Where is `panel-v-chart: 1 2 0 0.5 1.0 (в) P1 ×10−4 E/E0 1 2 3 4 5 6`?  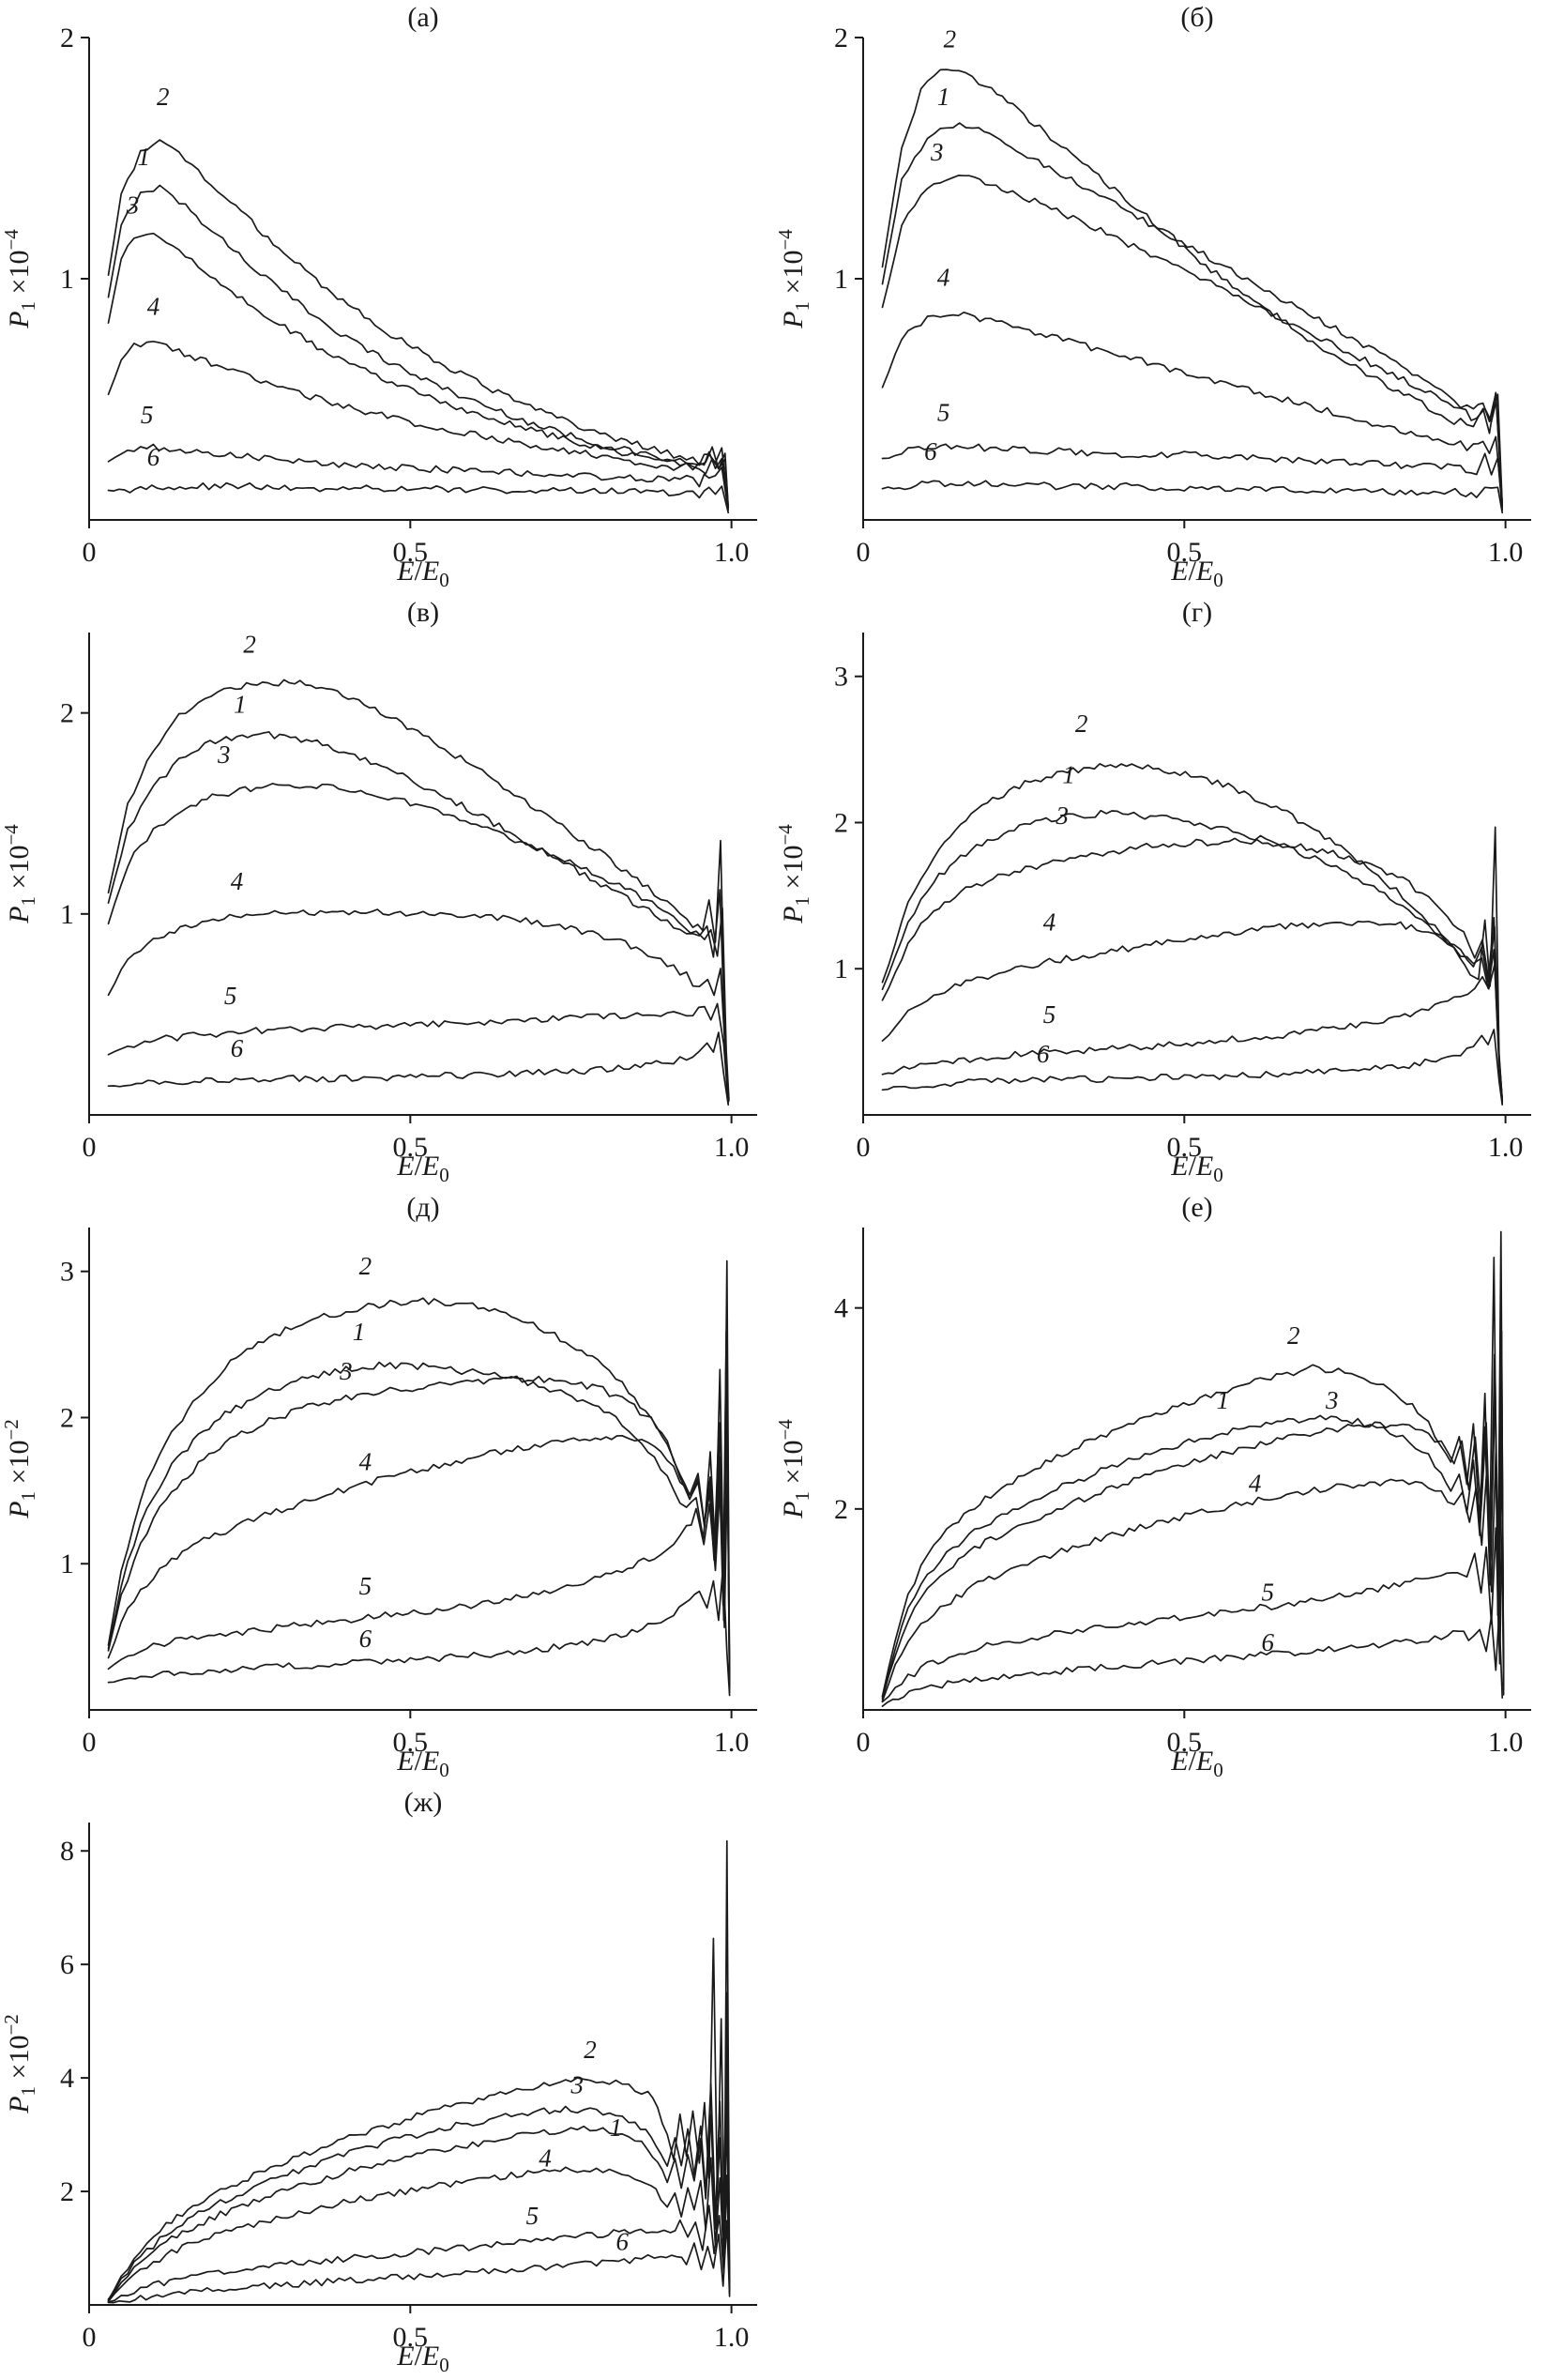
panel-v-chart: 1 2 0 0.5 1.0 (в) P1 ×10−4 E/E0 1 2 3 4 5 6 is located at coordinates (378, 892).